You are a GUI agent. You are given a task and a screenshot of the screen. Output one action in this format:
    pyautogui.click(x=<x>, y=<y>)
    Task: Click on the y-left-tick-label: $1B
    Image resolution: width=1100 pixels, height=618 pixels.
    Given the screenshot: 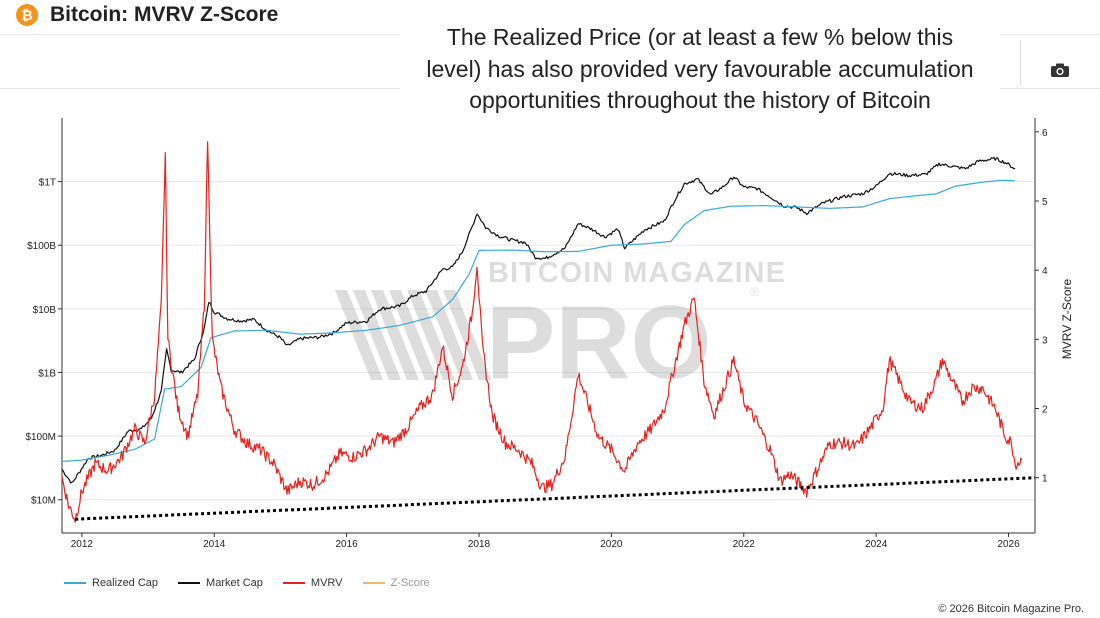 What is the action you would take?
    pyautogui.click(x=47, y=373)
    